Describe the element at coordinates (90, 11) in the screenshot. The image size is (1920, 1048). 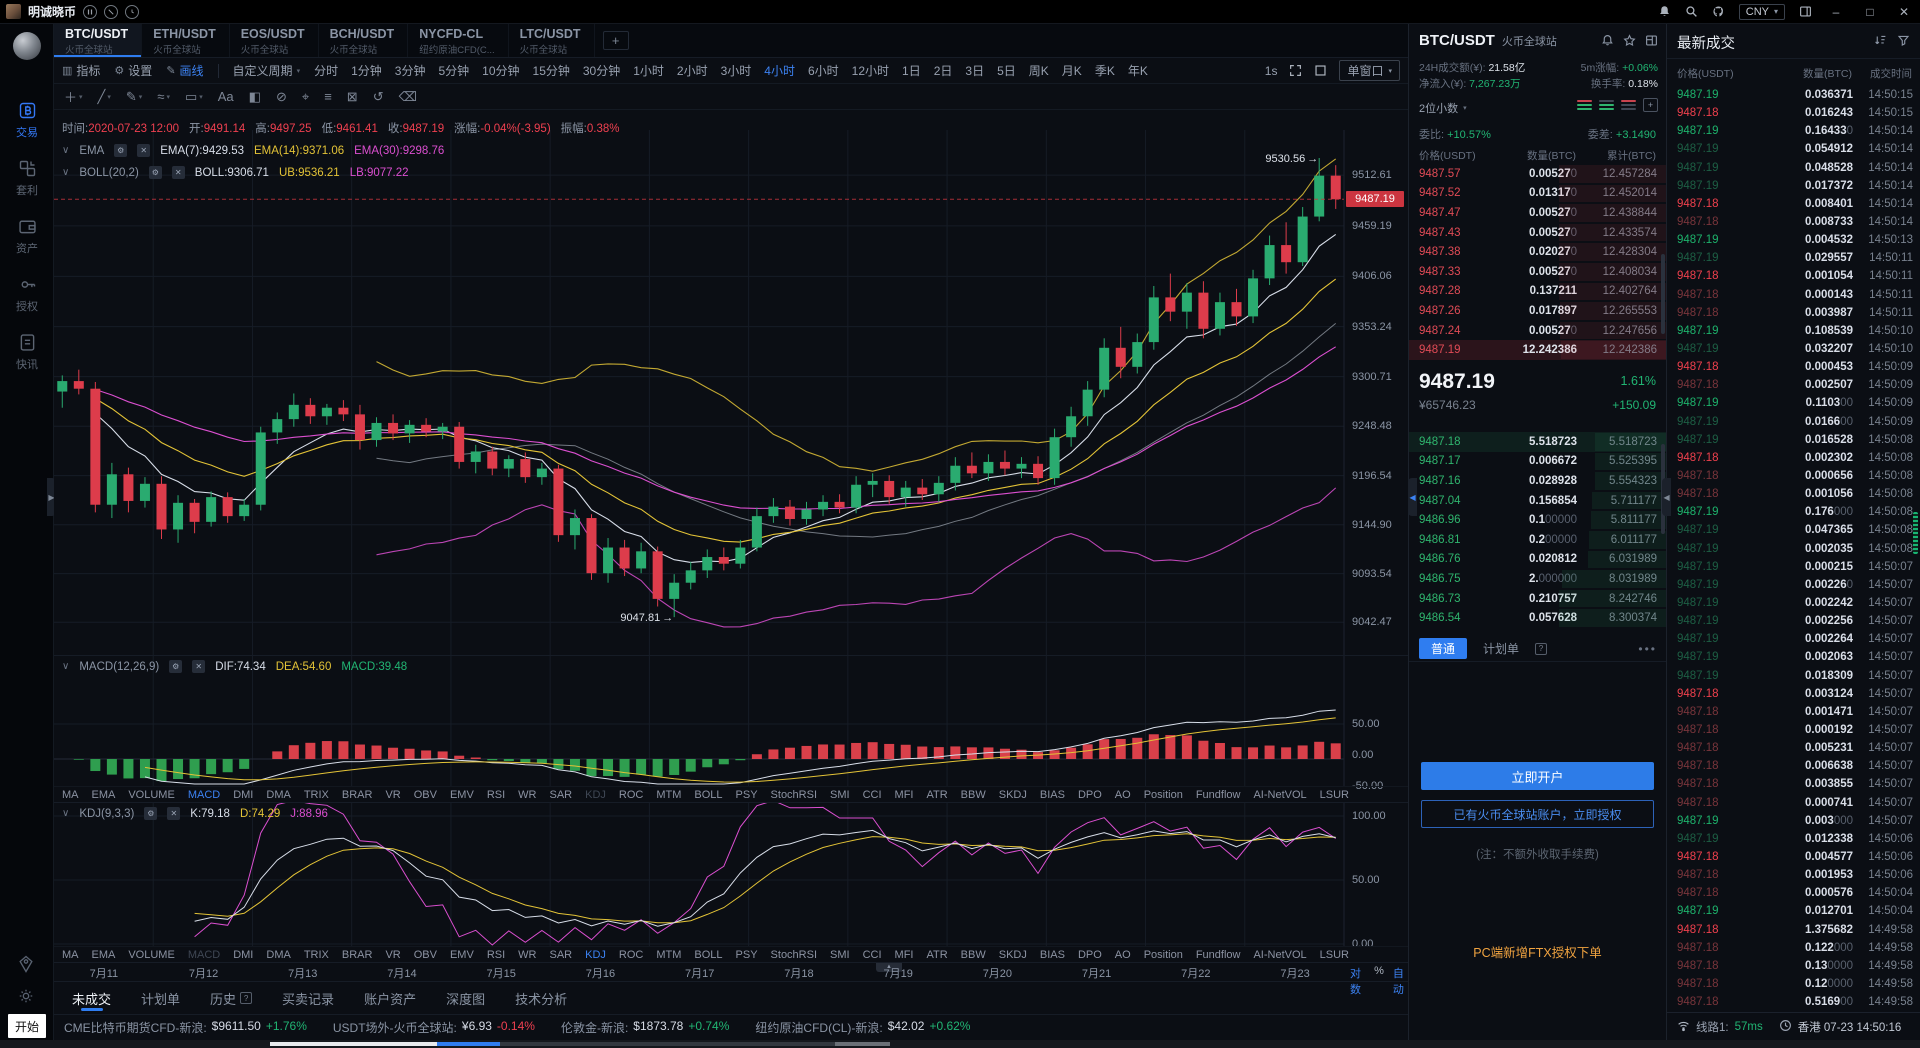
I see `pause-icon` at that location.